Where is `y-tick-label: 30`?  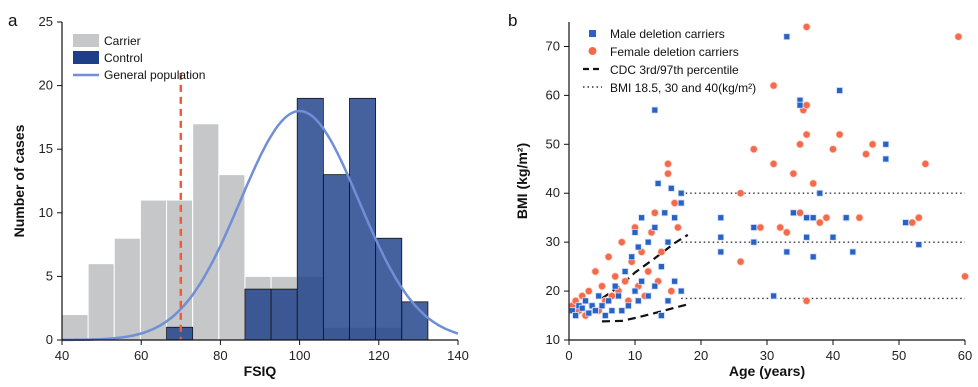
y-tick-label: 30 is located at coordinates (553, 241).